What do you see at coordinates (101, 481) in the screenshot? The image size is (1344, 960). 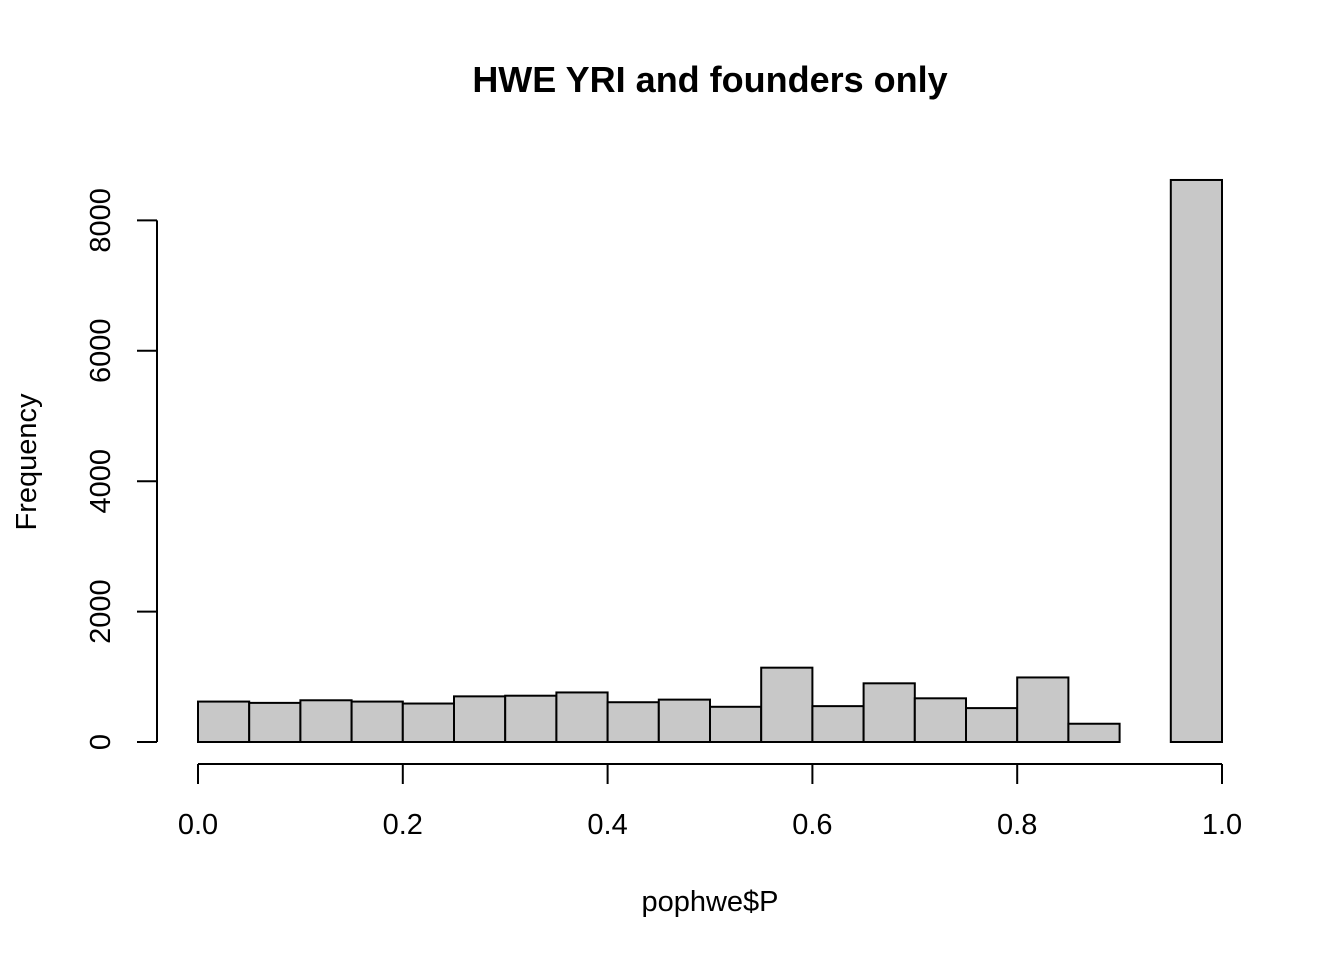 I see `y-tick-label-2: 4000` at bounding box center [101, 481].